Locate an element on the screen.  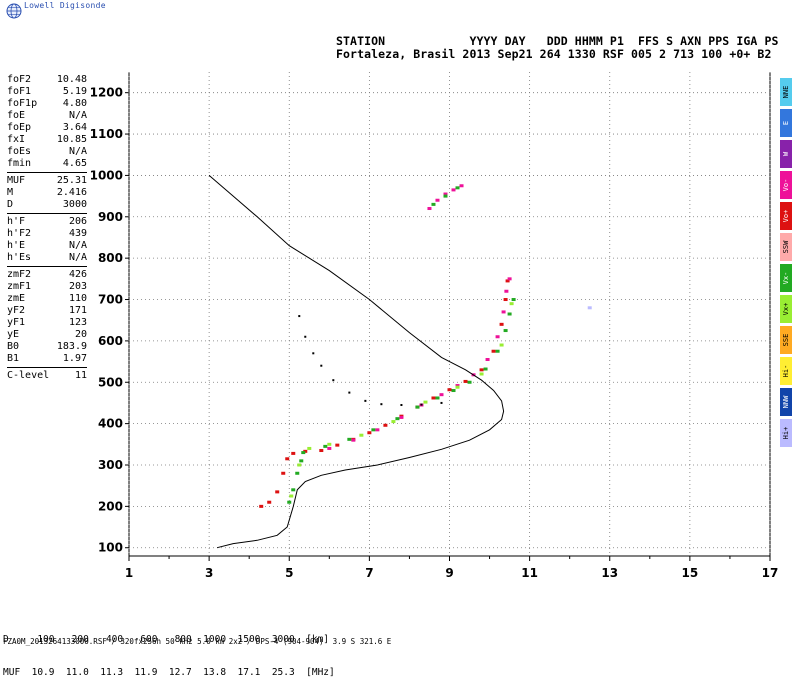
parameter-value: 439 is located at coordinates (77, 233).